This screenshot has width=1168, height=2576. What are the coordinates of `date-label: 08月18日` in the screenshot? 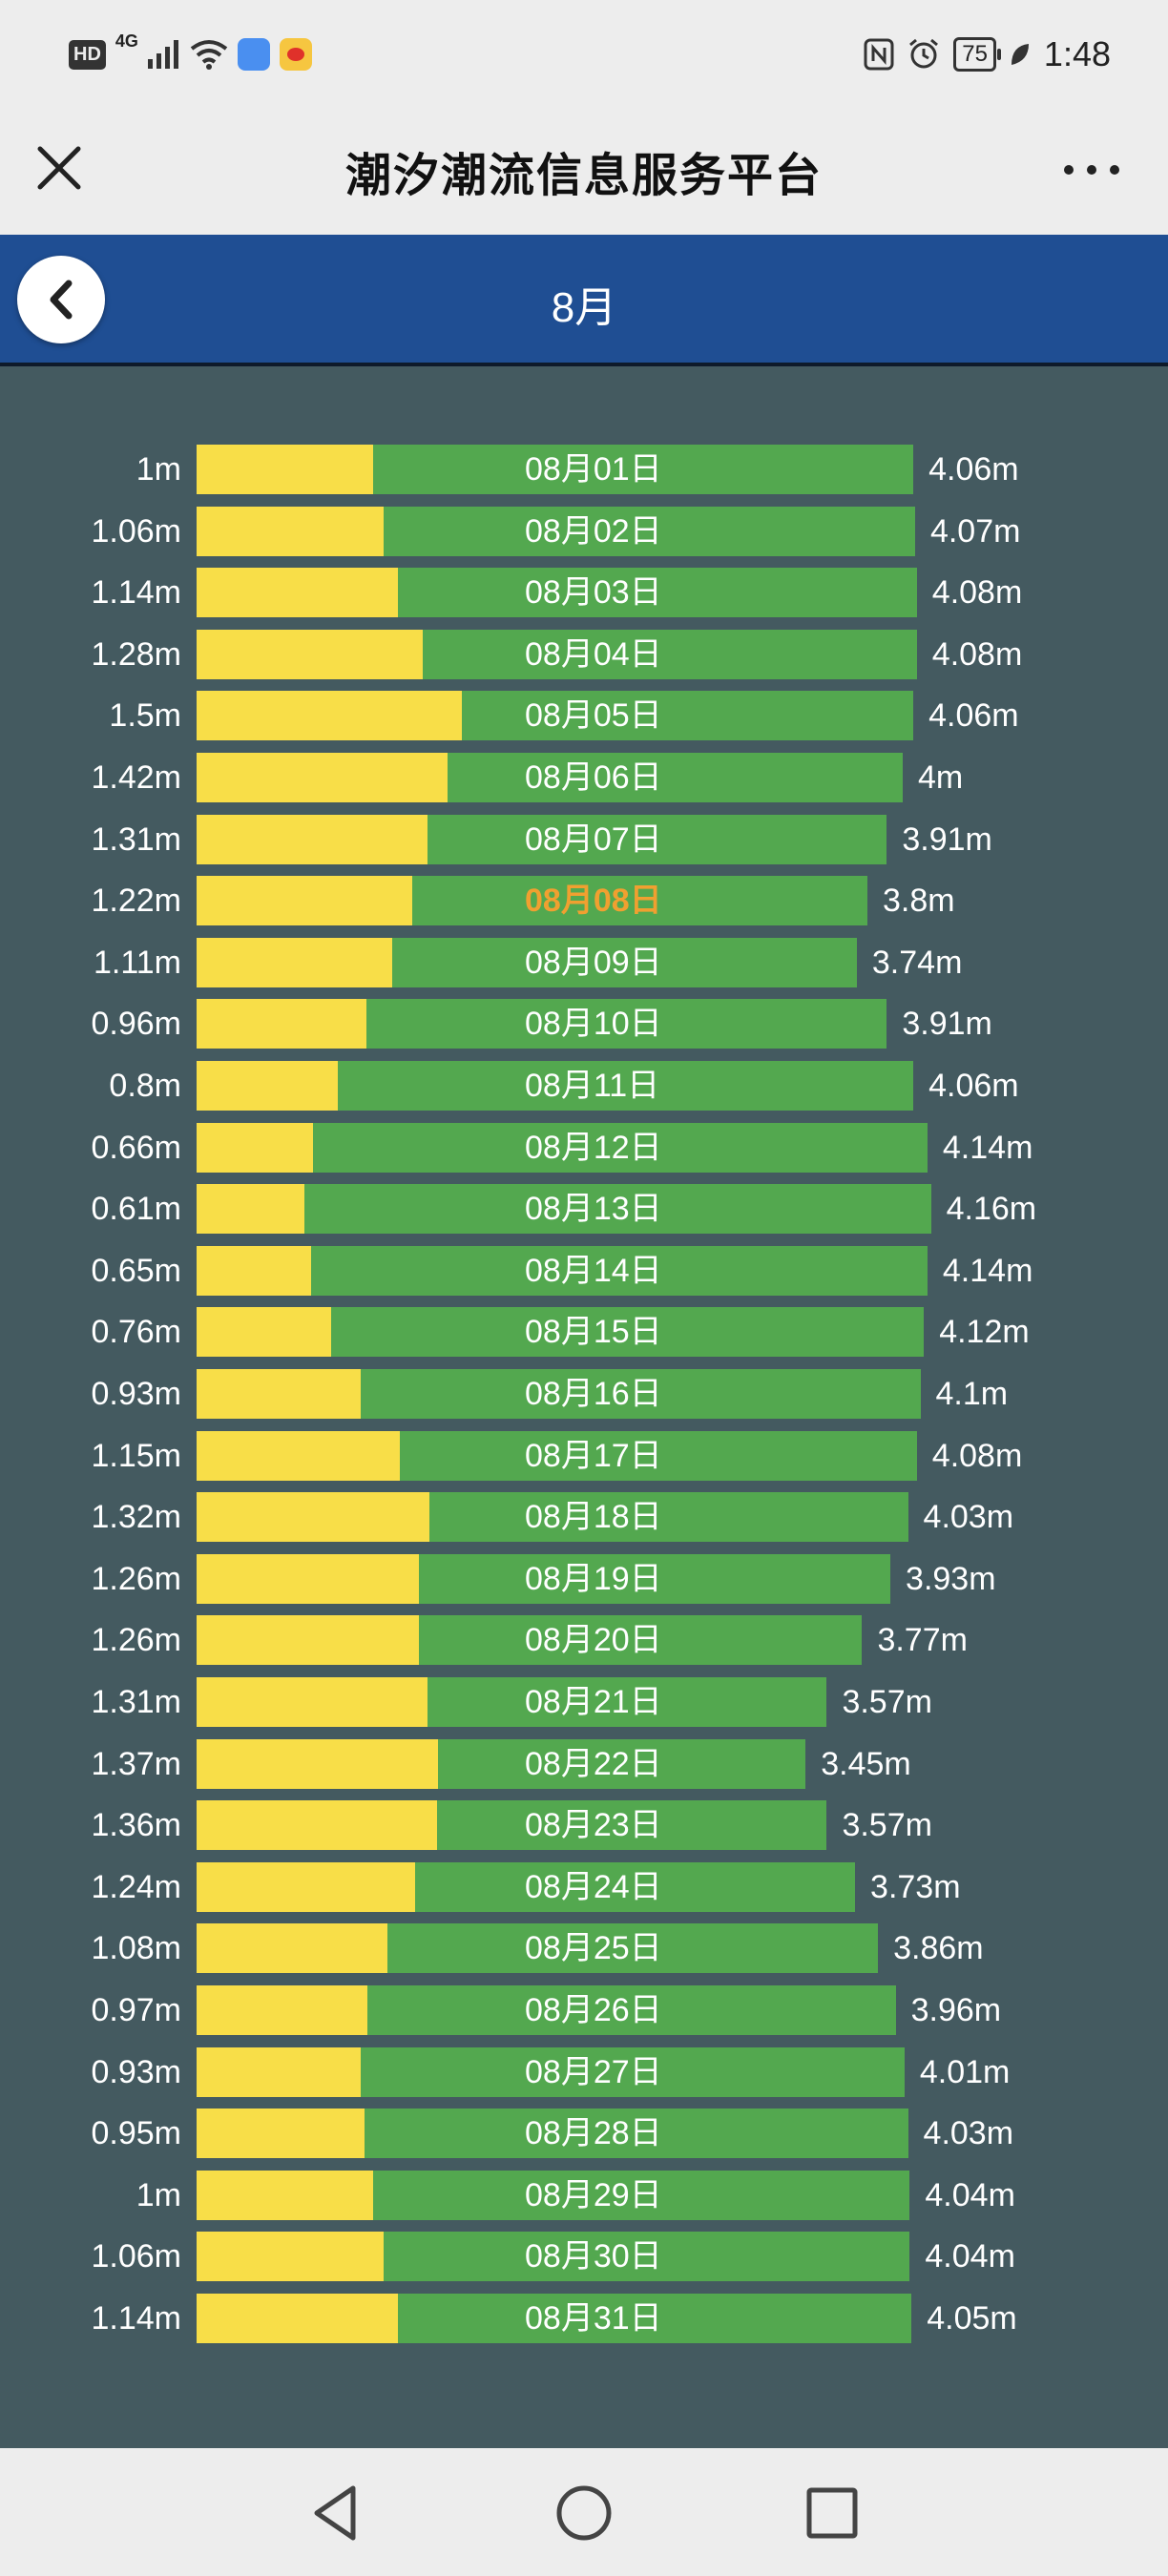 It's located at (593, 1517).